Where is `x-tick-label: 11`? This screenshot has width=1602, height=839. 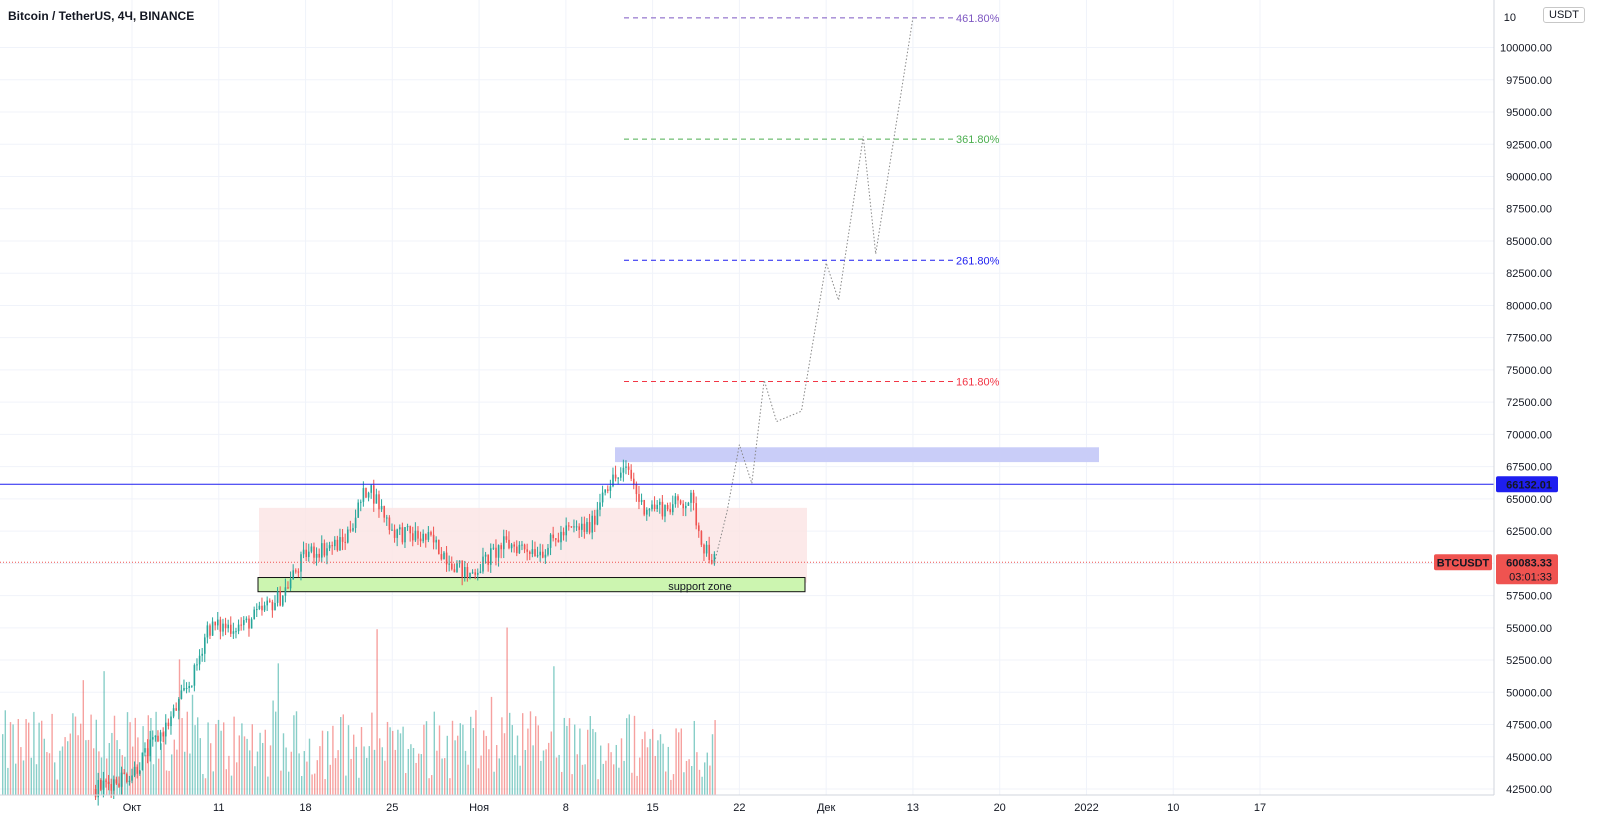 x-tick-label: 11 is located at coordinates (218, 808).